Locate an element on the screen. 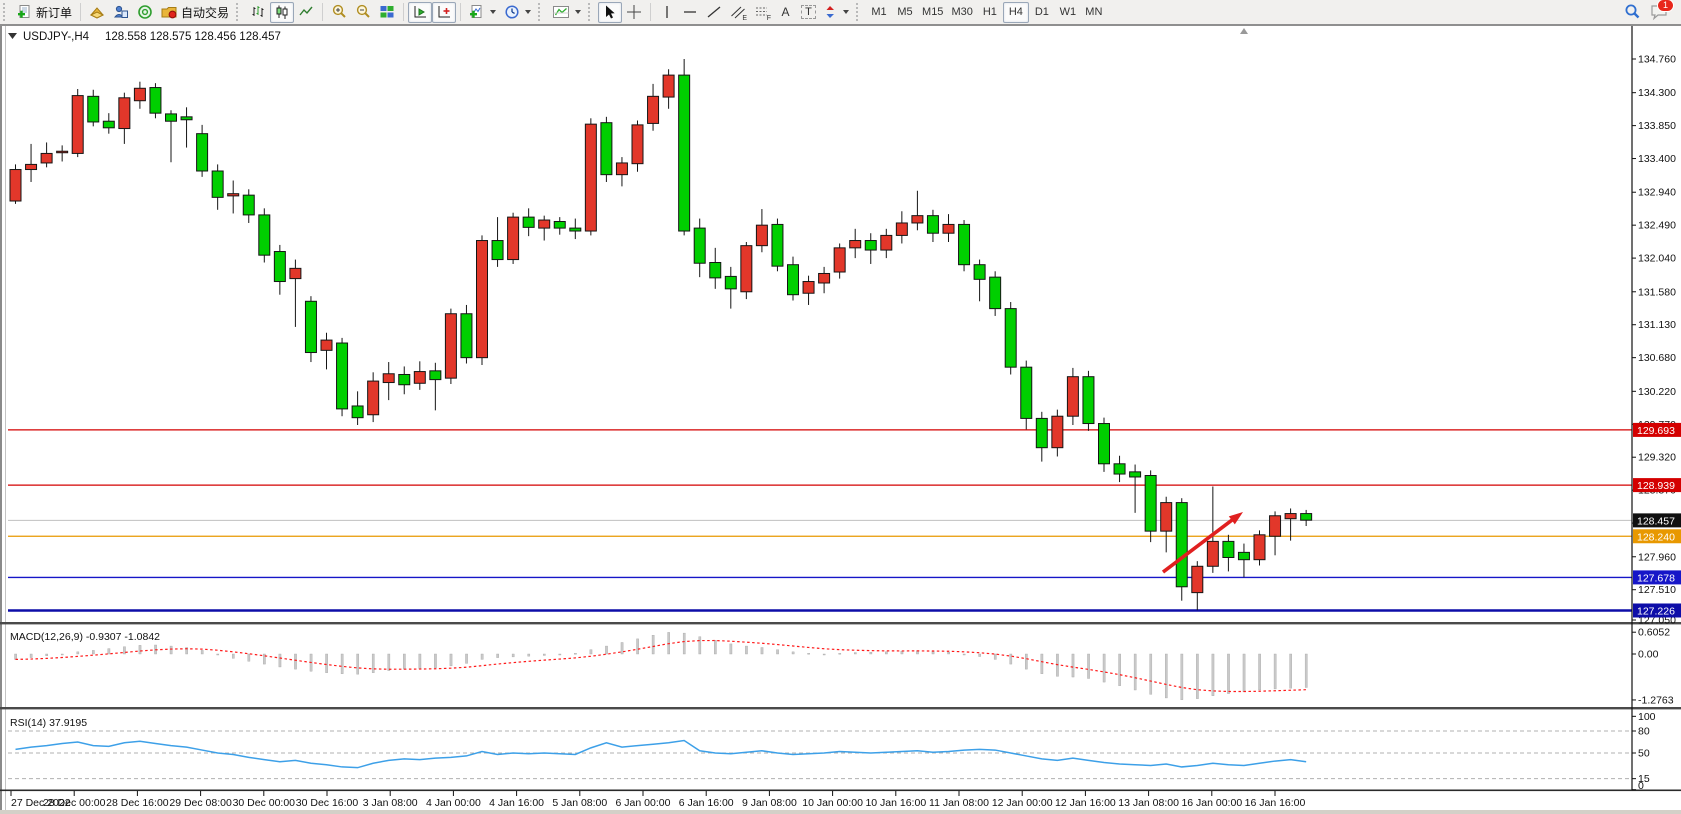 This screenshot has width=1681, height=814. equidistant-channel-tool-button: E is located at coordinates (738, 12).